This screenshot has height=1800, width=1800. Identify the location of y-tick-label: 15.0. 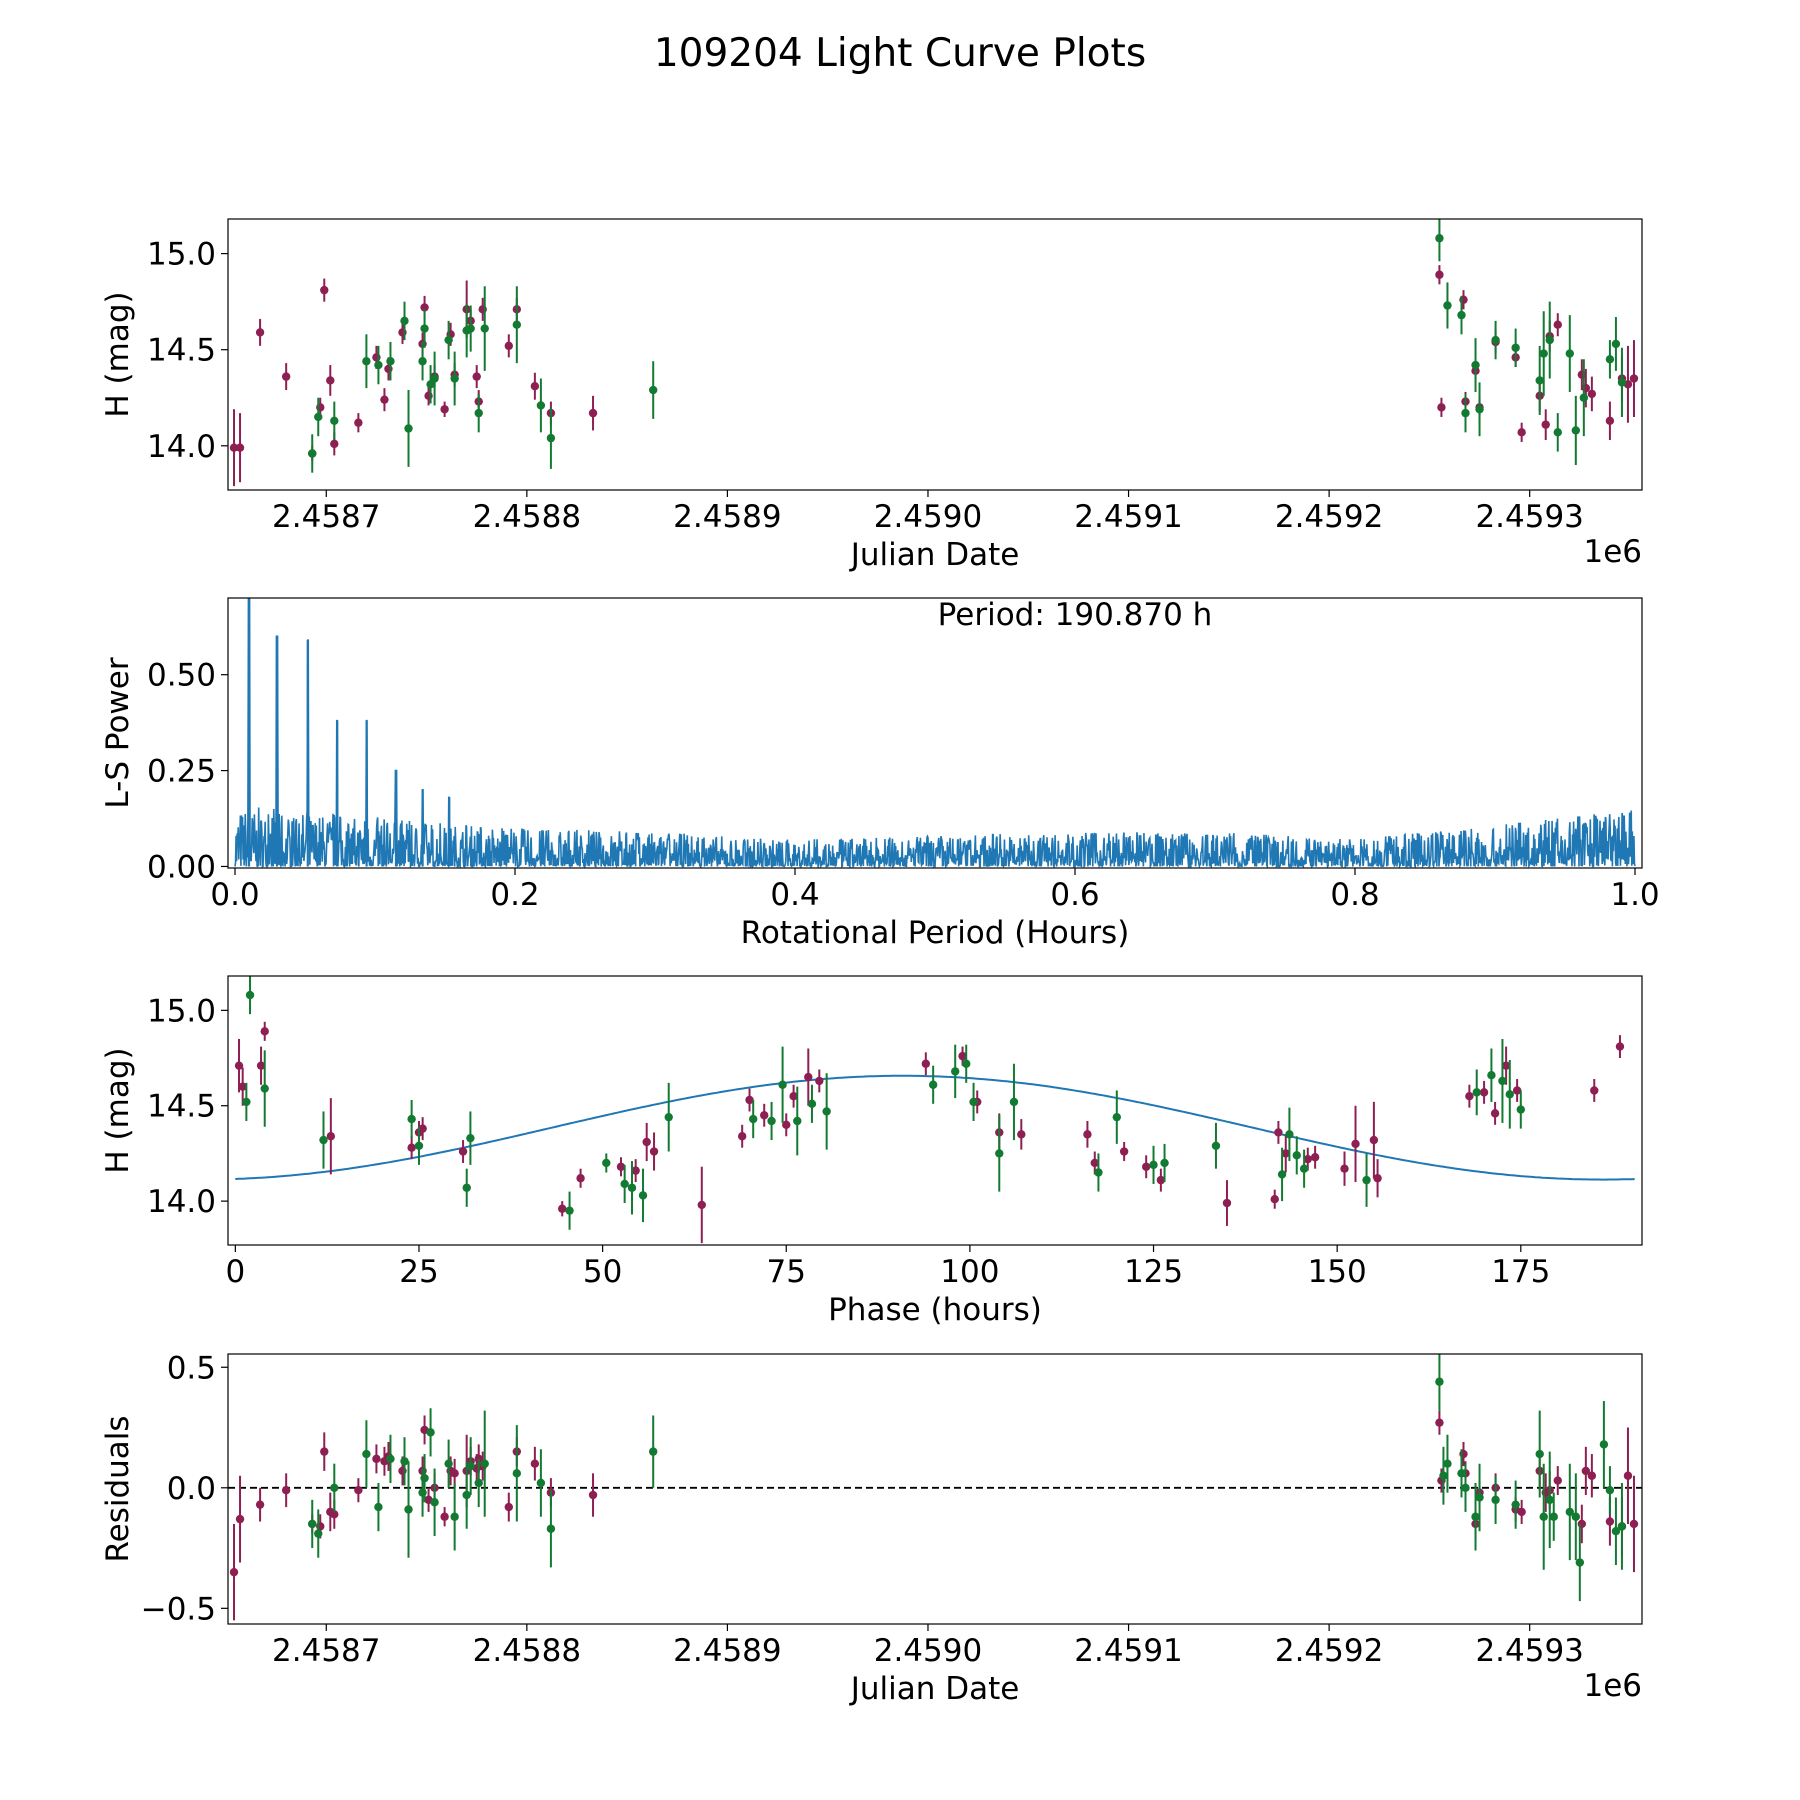
(181, 255).